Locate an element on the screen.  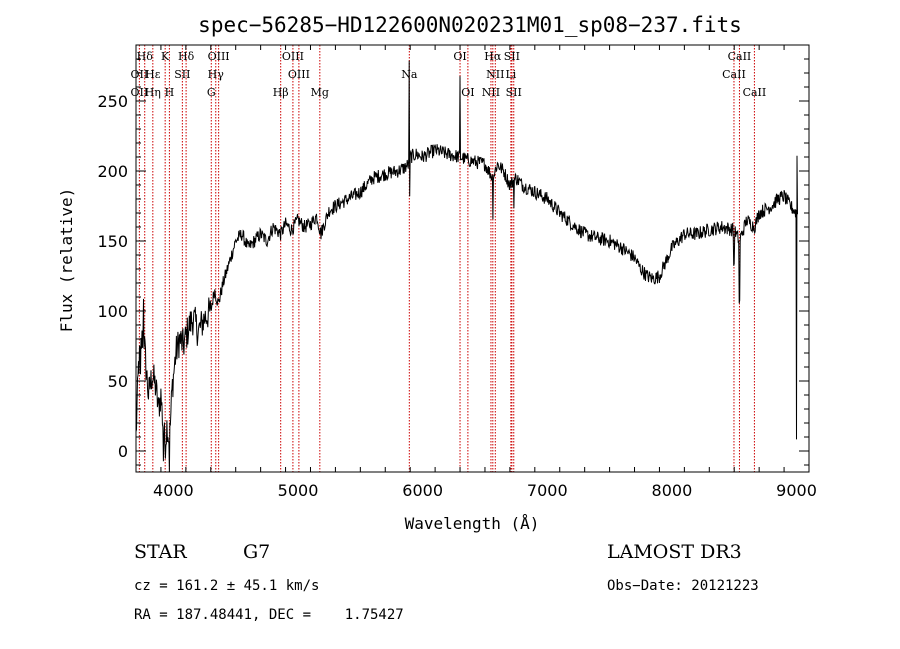
y-axis-label: Flux (relative) is located at coordinates (66, 260).